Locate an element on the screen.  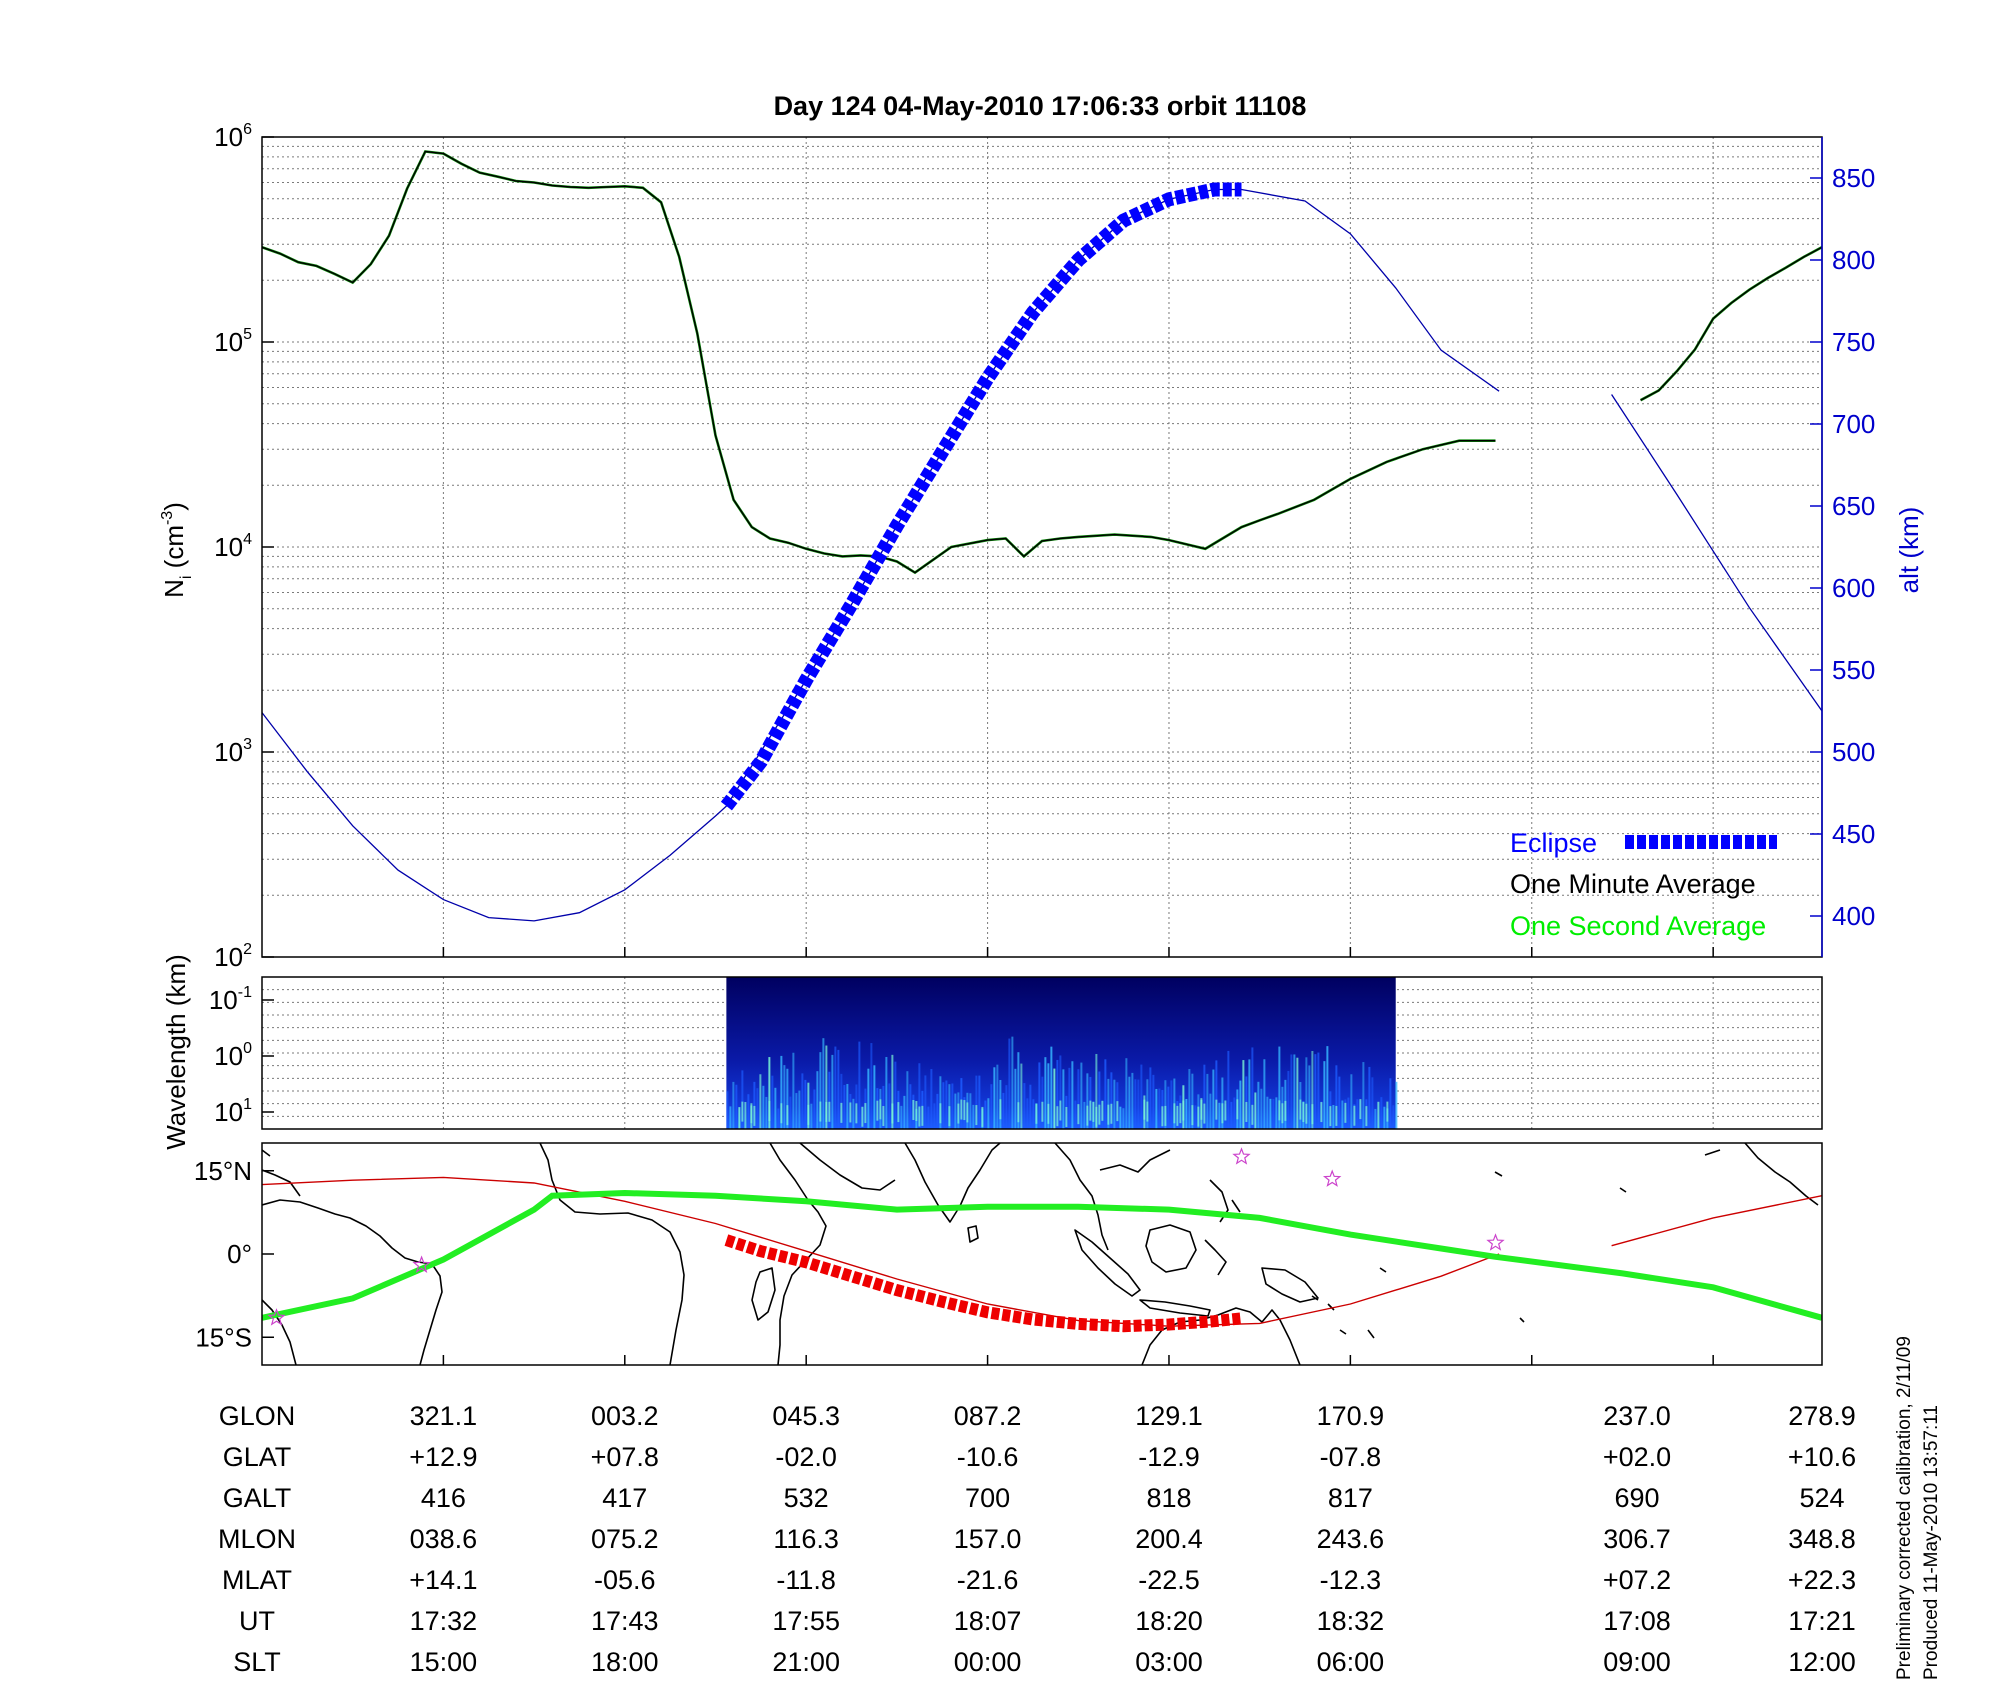
java-coast is located at coordinates (1175, 1308).